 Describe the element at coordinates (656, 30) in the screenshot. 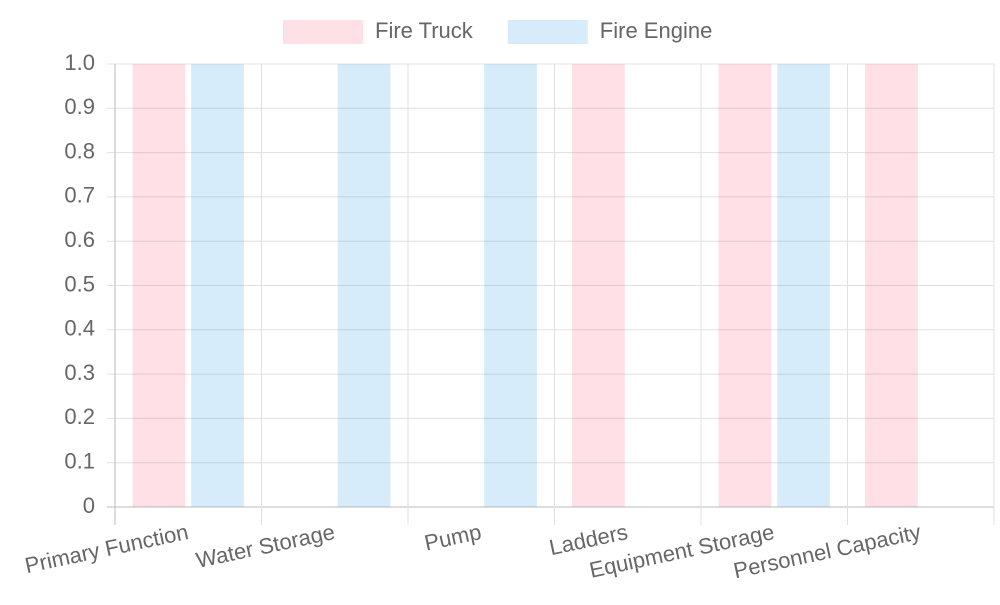

I see `legend-label: Fire Engine` at that location.